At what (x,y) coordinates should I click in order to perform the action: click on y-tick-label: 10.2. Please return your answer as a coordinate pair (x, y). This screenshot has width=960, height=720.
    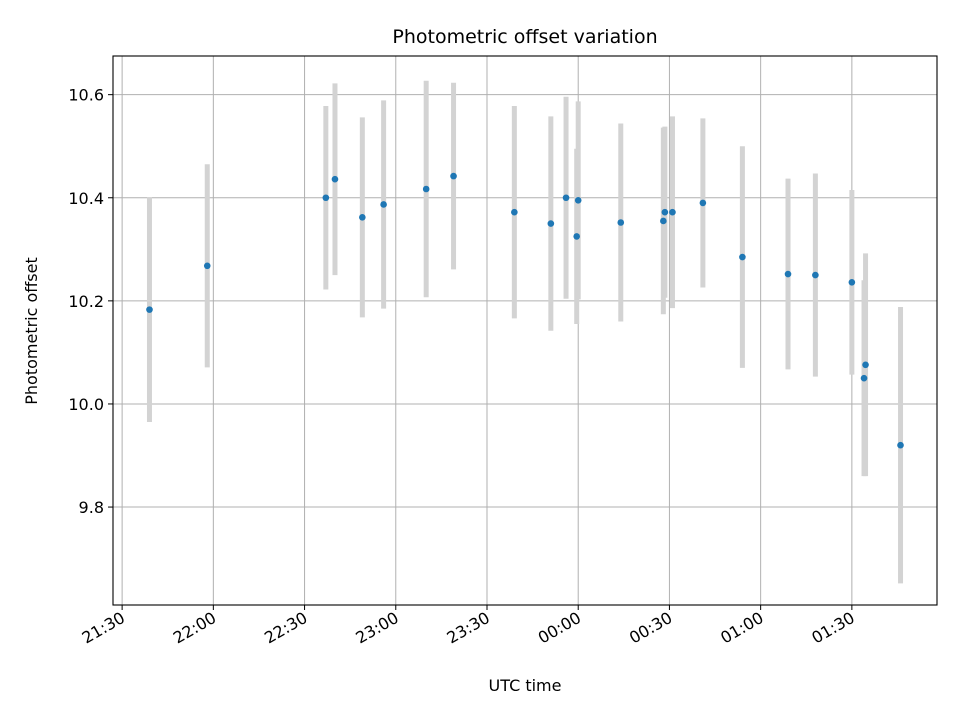
    Looking at the image, I should click on (86, 301).